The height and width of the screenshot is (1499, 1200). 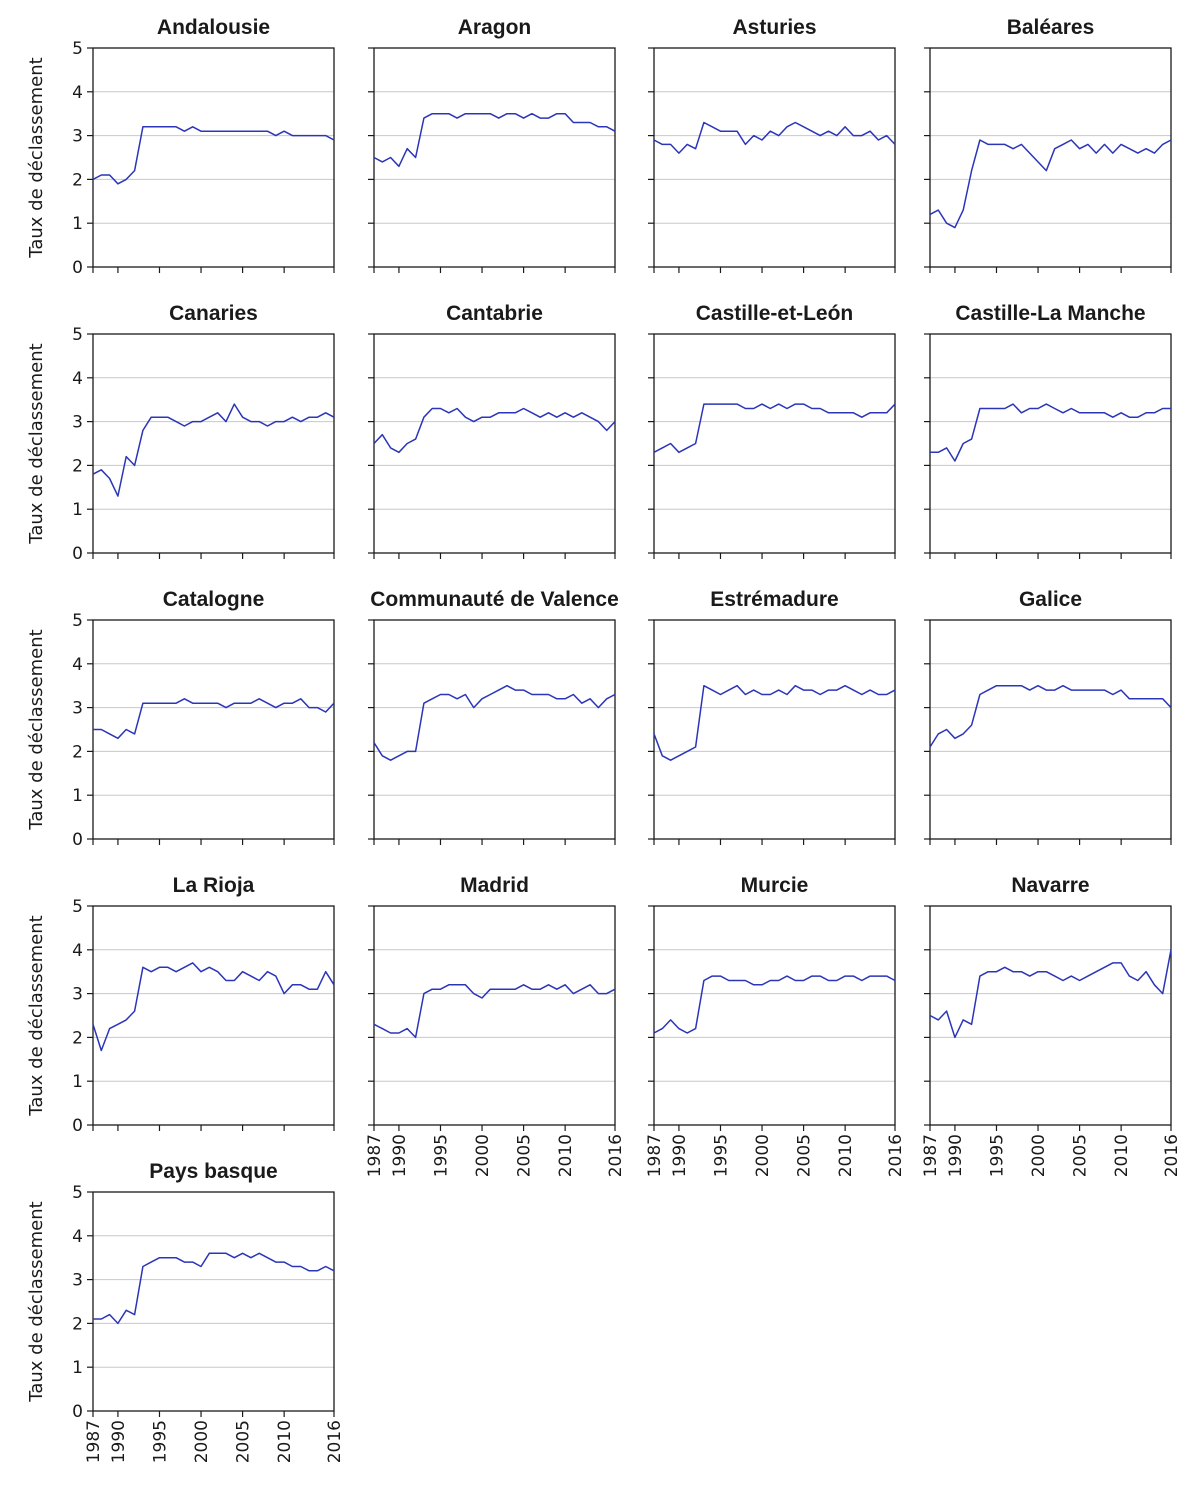 I want to click on panel-asturies: Asturies, so click(x=772, y=144).